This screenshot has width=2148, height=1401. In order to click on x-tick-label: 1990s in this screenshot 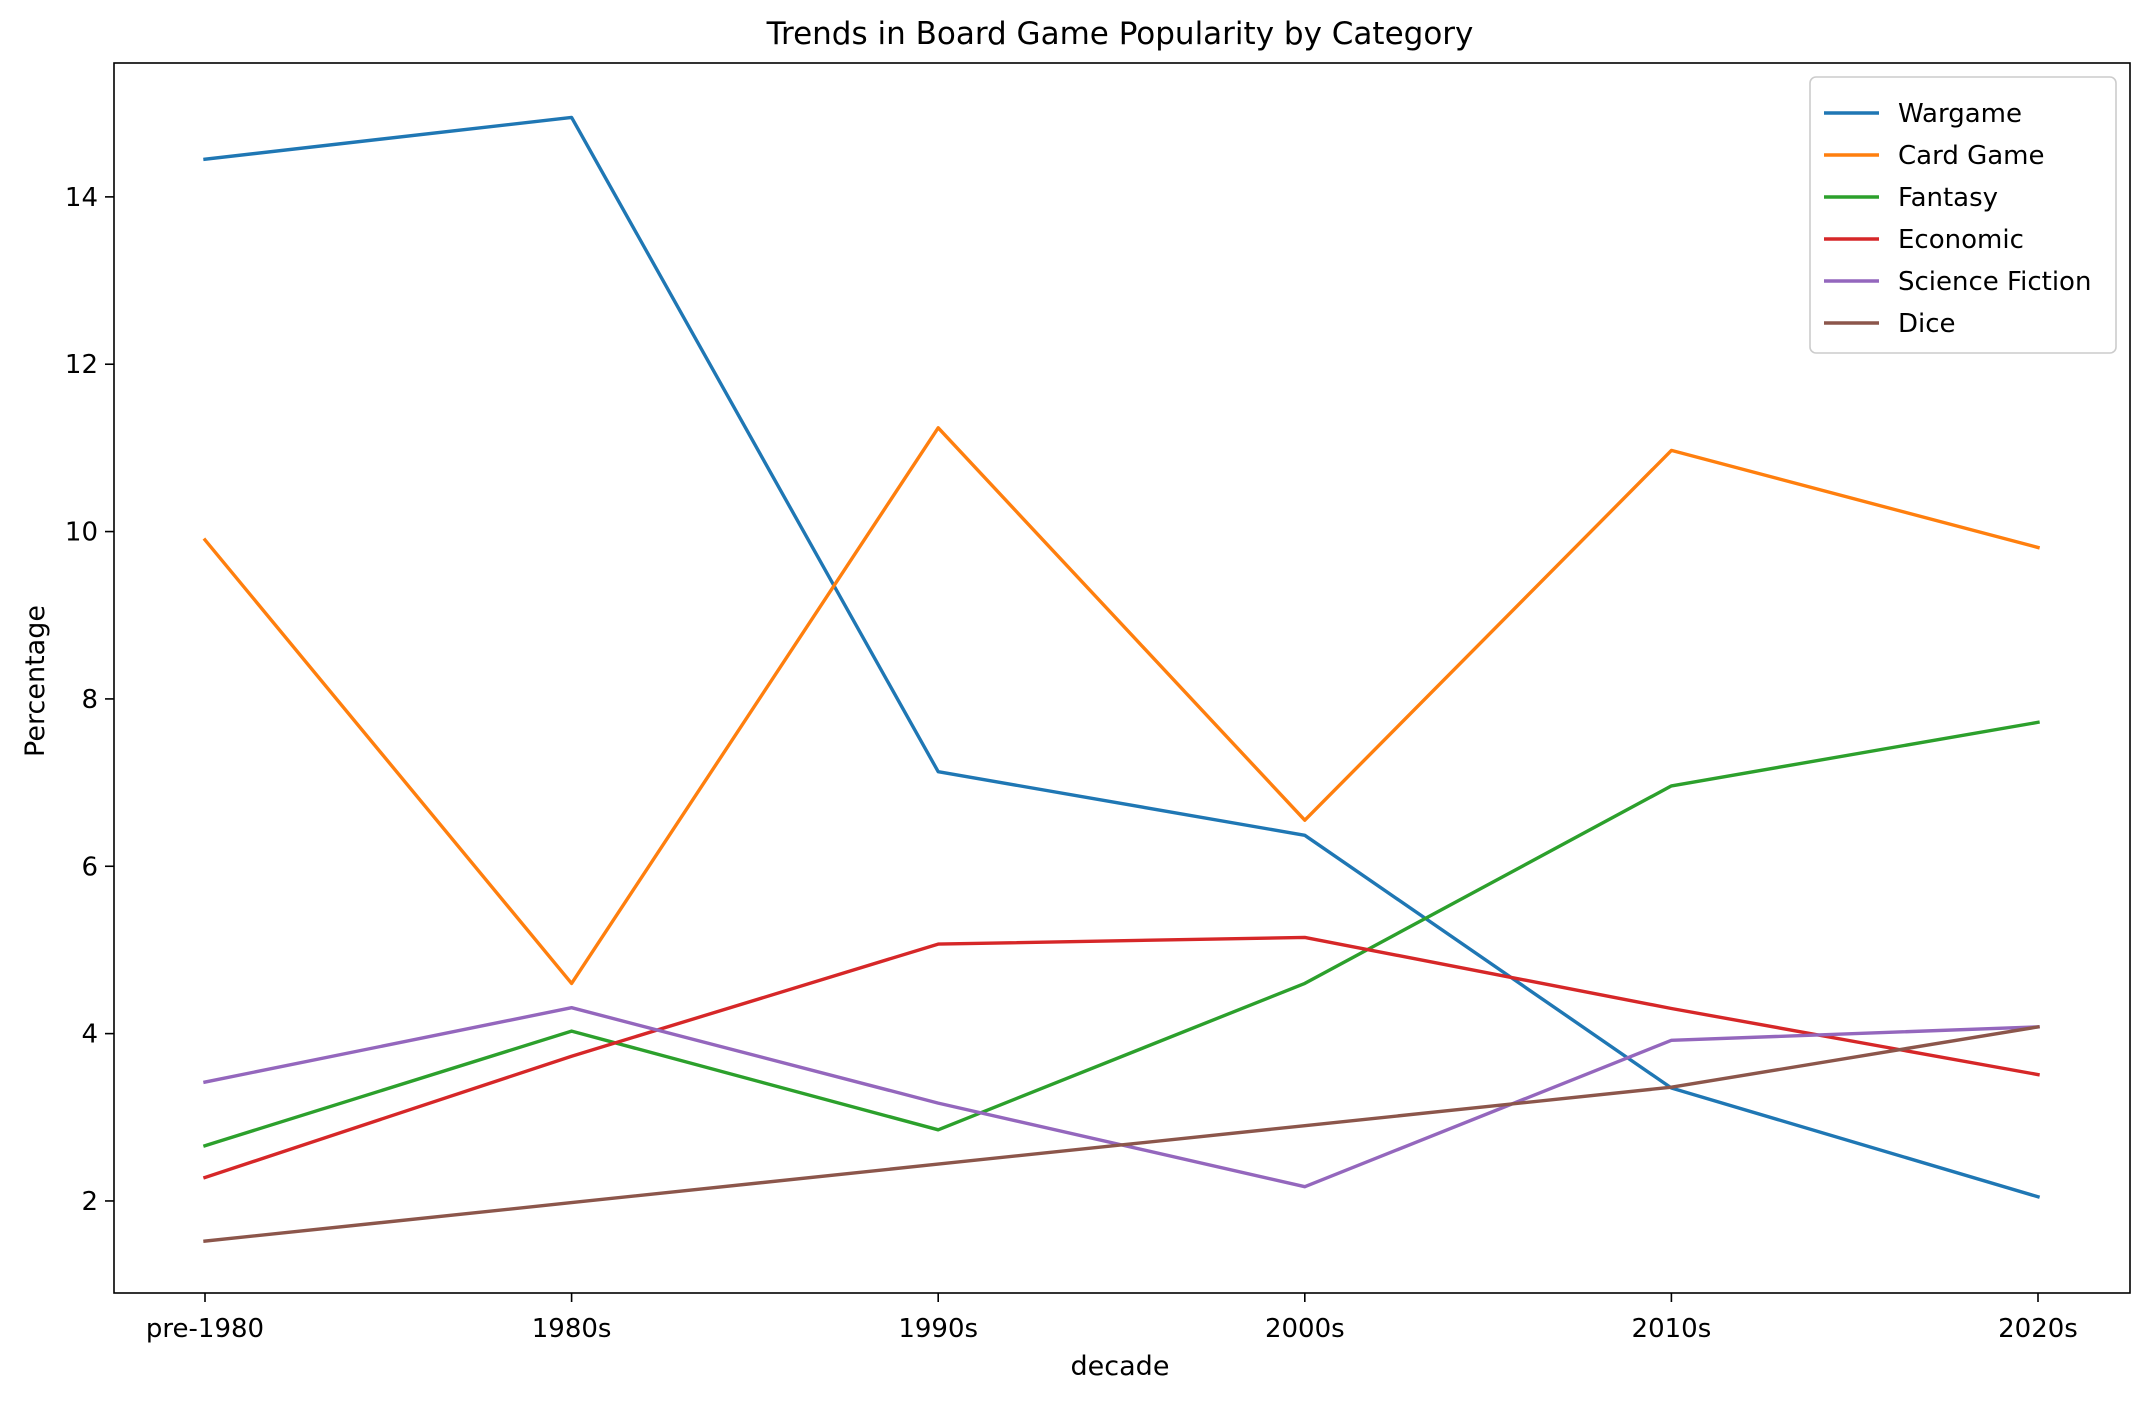, I will do `click(938, 1329)`.